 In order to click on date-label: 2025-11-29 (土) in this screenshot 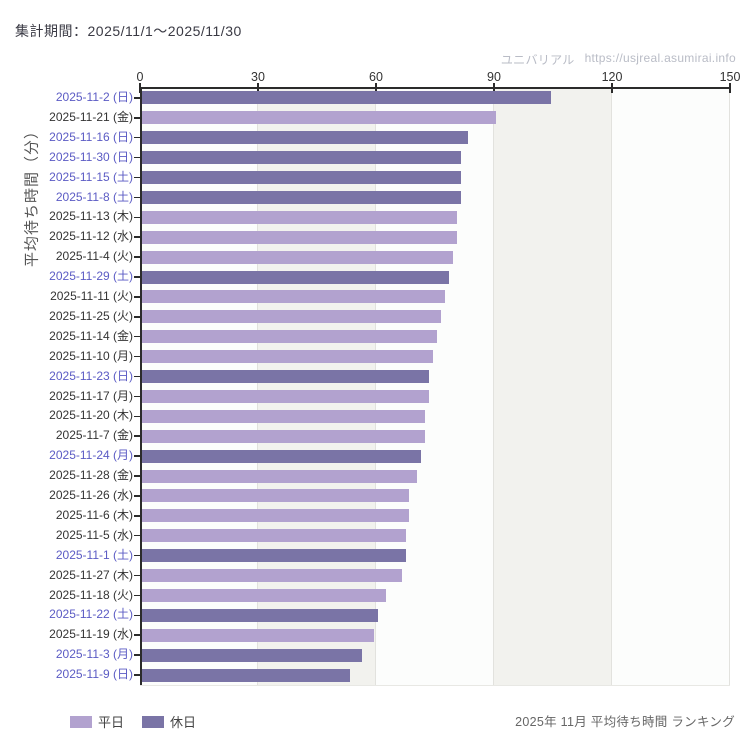, I will do `click(91, 276)`.